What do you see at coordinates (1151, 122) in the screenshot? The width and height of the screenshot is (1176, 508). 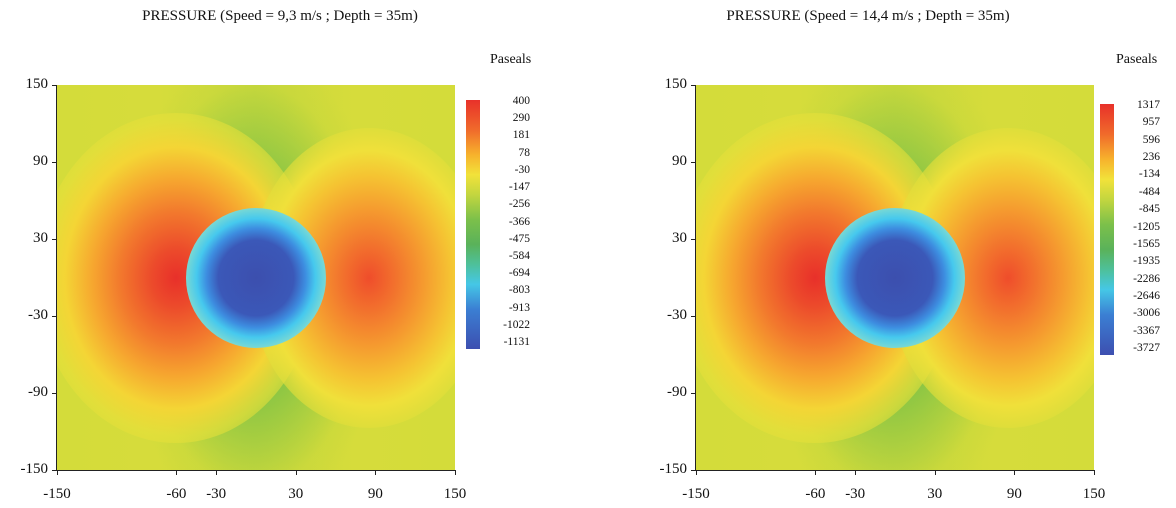 I see `colorbar-tick-label: 957` at bounding box center [1151, 122].